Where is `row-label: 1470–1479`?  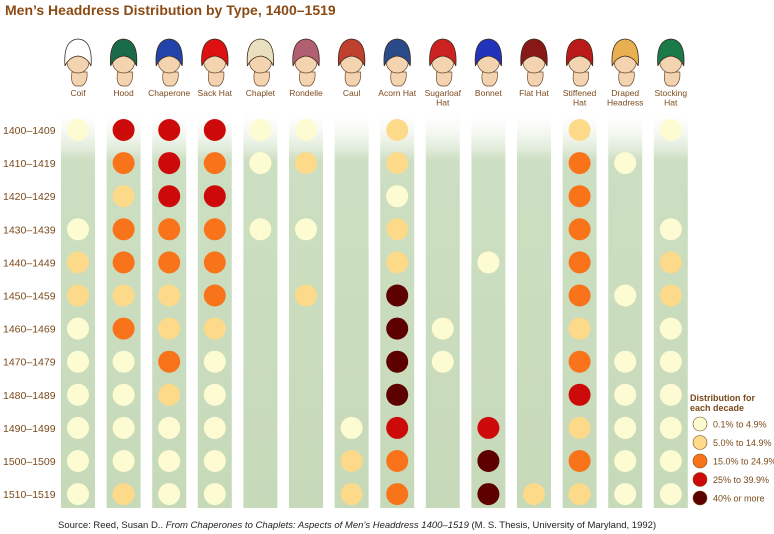
row-label: 1470–1479 is located at coordinates (29, 363).